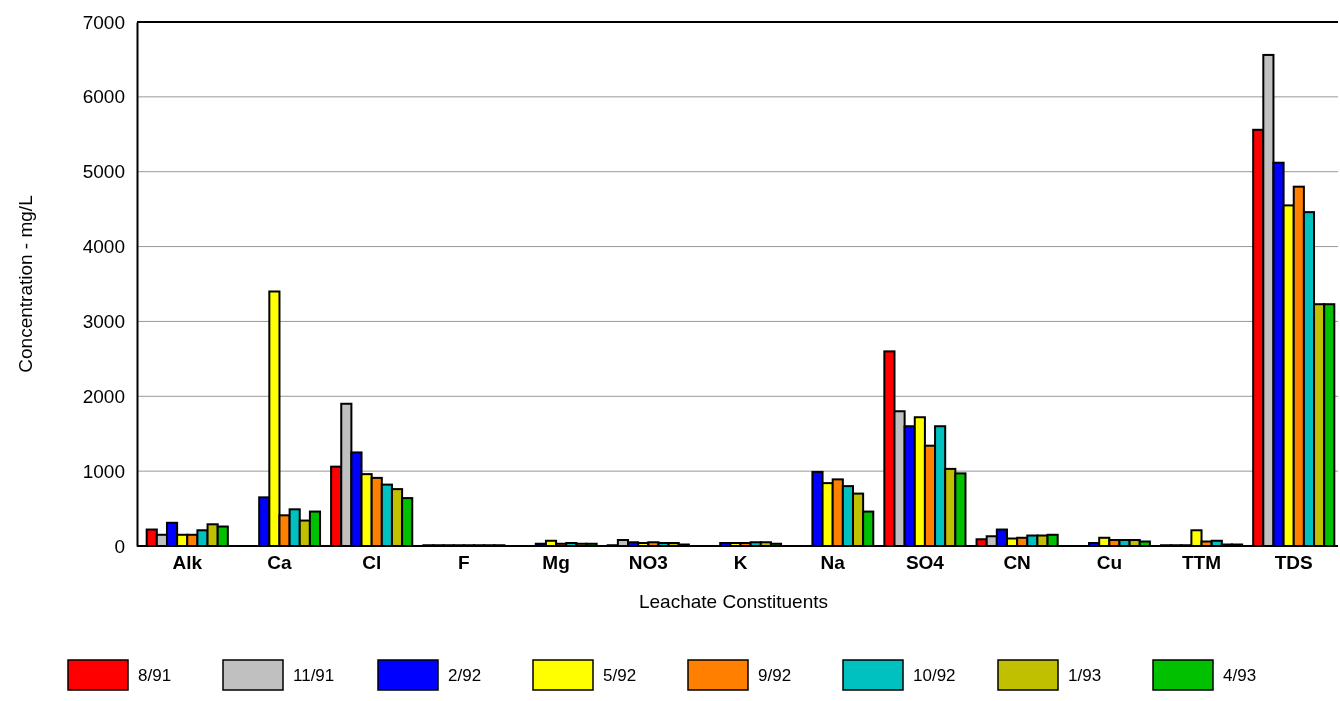 This screenshot has width=1340, height=701. What do you see at coordinates (25, 284) in the screenshot?
I see `y-axis-title: Concentration - mg/L` at bounding box center [25, 284].